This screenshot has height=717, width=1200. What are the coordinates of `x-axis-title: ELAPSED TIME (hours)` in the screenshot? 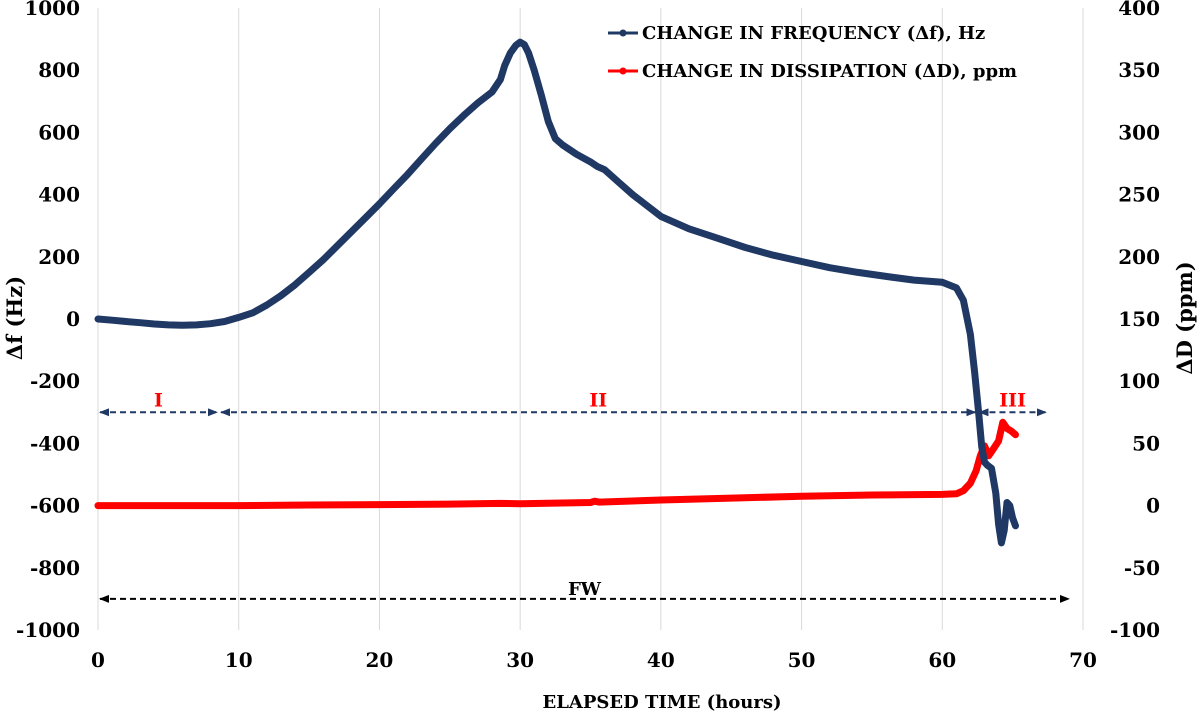 It's located at (661, 702).